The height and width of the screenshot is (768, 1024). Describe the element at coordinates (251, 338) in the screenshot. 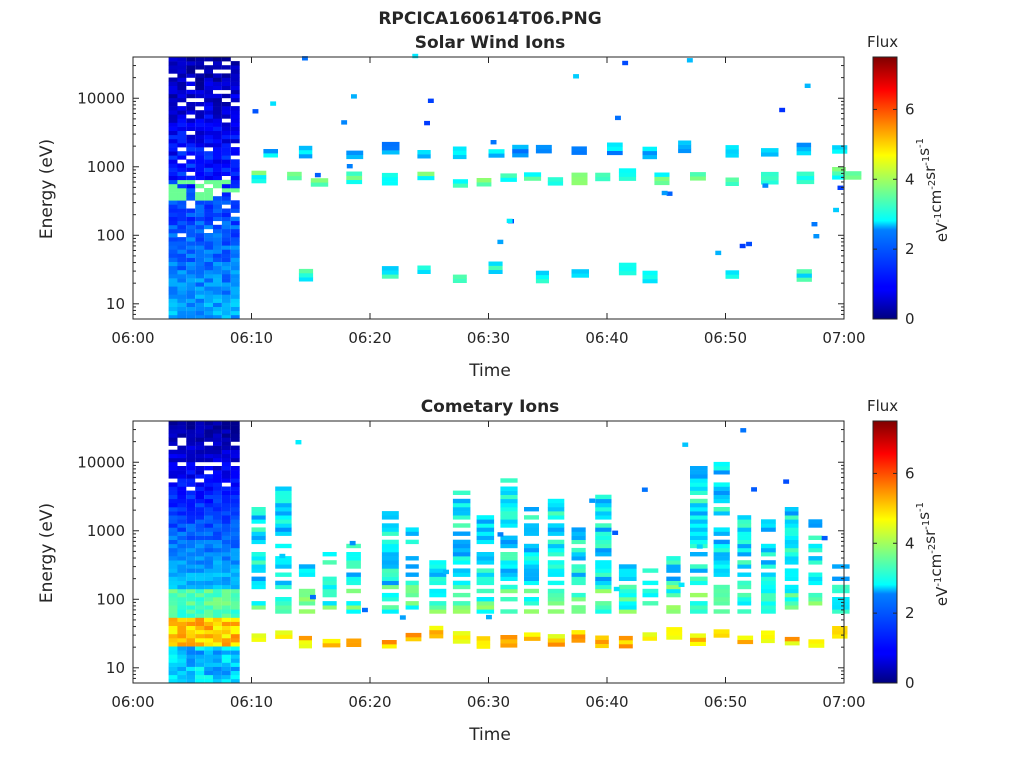

I see `x-tick-label: 06:10` at that location.